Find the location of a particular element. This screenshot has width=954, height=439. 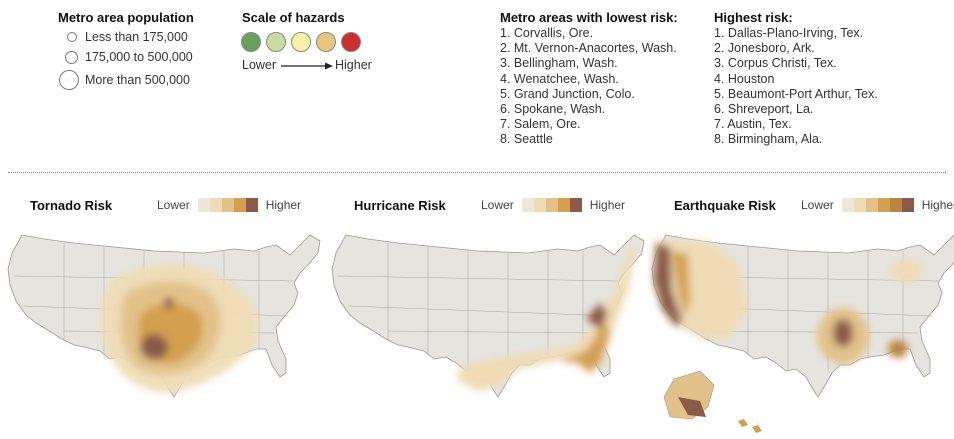

list-item: 4. Houston is located at coordinates (744, 78).